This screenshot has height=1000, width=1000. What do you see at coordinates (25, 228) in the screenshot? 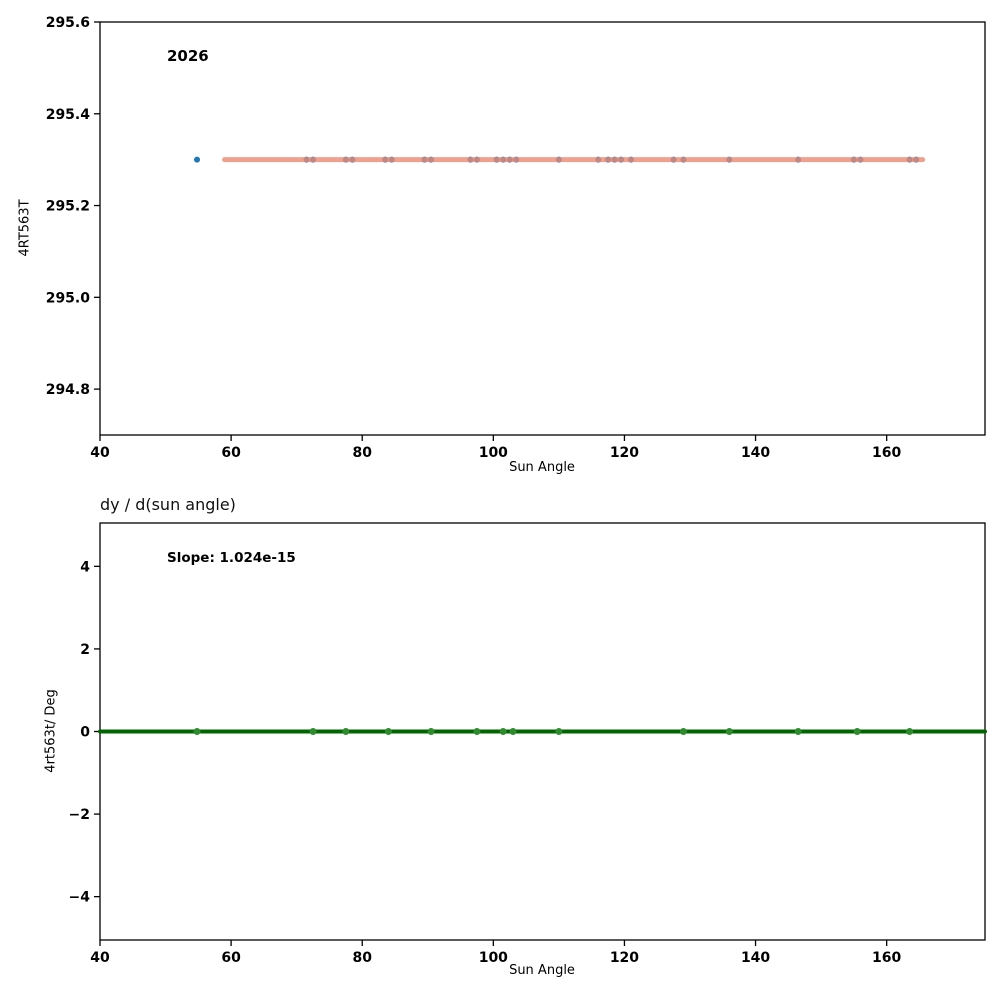
I see `top-y-axis-label: 4RT563T` at bounding box center [25, 228].